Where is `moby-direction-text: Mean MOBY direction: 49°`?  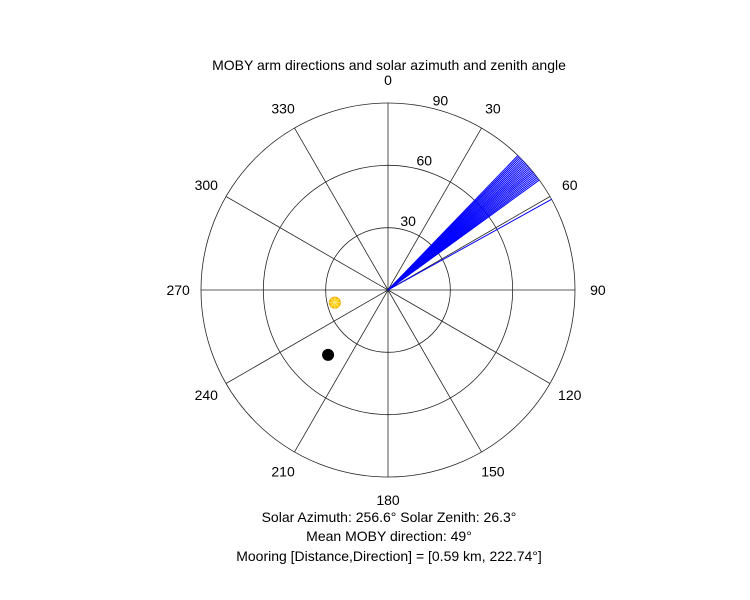 moby-direction-text: Mean MOBY direction: 49° is located at coordinates (389, 536).